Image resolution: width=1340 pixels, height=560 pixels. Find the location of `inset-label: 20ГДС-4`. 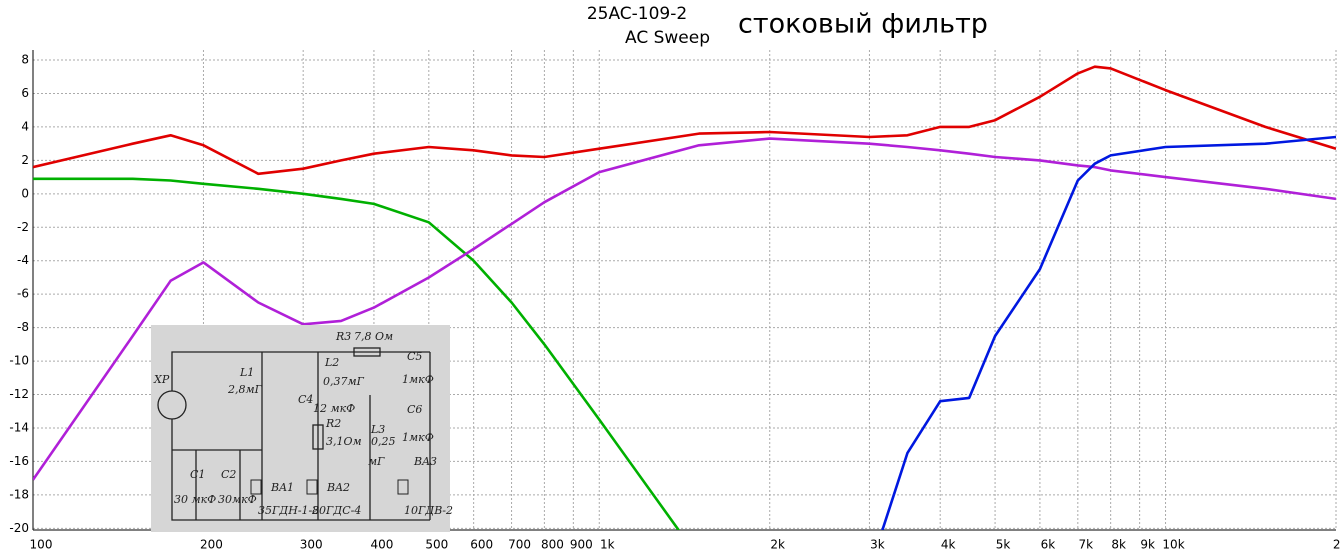

inset-label: 20ГДС-4 is located at coordinates (336, 510).